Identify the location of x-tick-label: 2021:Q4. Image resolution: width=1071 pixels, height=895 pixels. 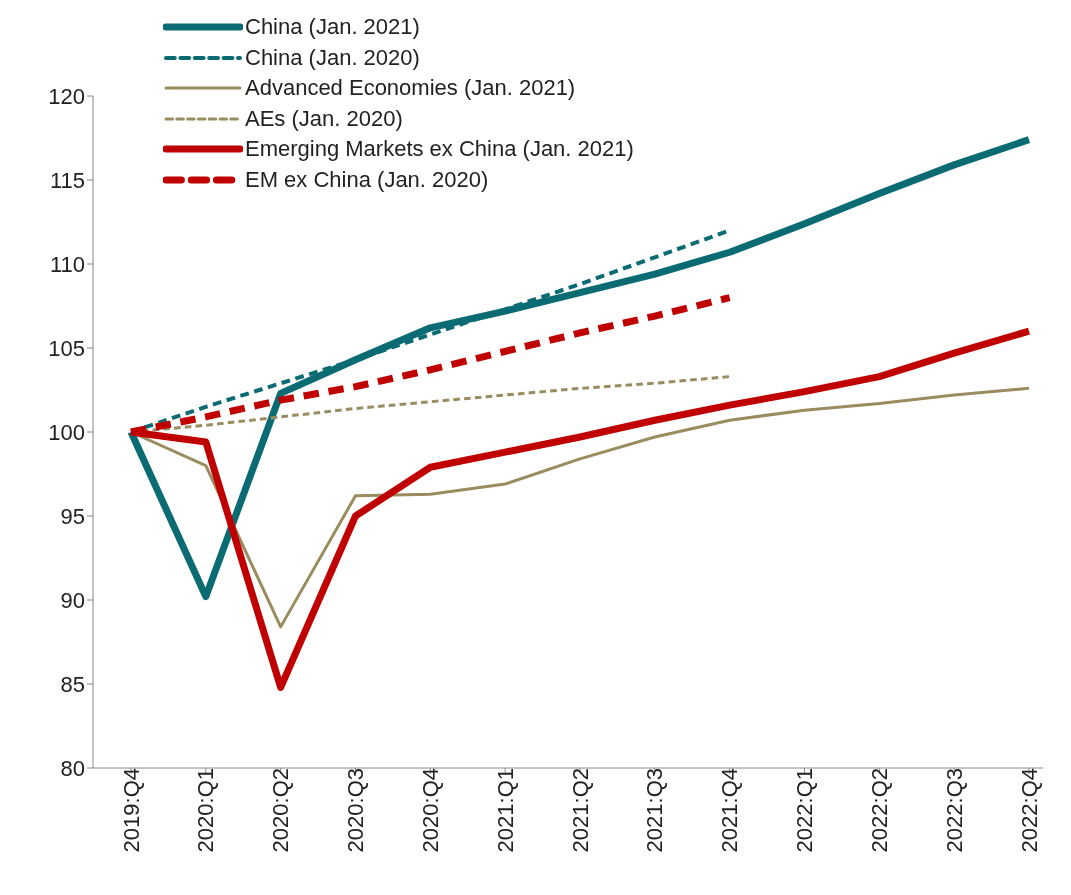
(730, 810).